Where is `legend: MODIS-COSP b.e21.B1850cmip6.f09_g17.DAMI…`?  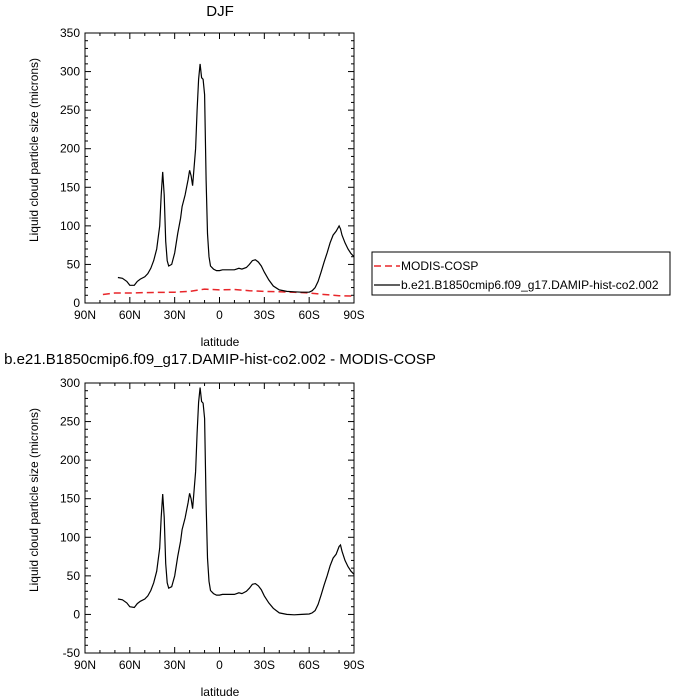 legend: MODIS-COSP b.e21.B1850cmip6.f09_g17.DAMI… is located at coordinates (521, 273).